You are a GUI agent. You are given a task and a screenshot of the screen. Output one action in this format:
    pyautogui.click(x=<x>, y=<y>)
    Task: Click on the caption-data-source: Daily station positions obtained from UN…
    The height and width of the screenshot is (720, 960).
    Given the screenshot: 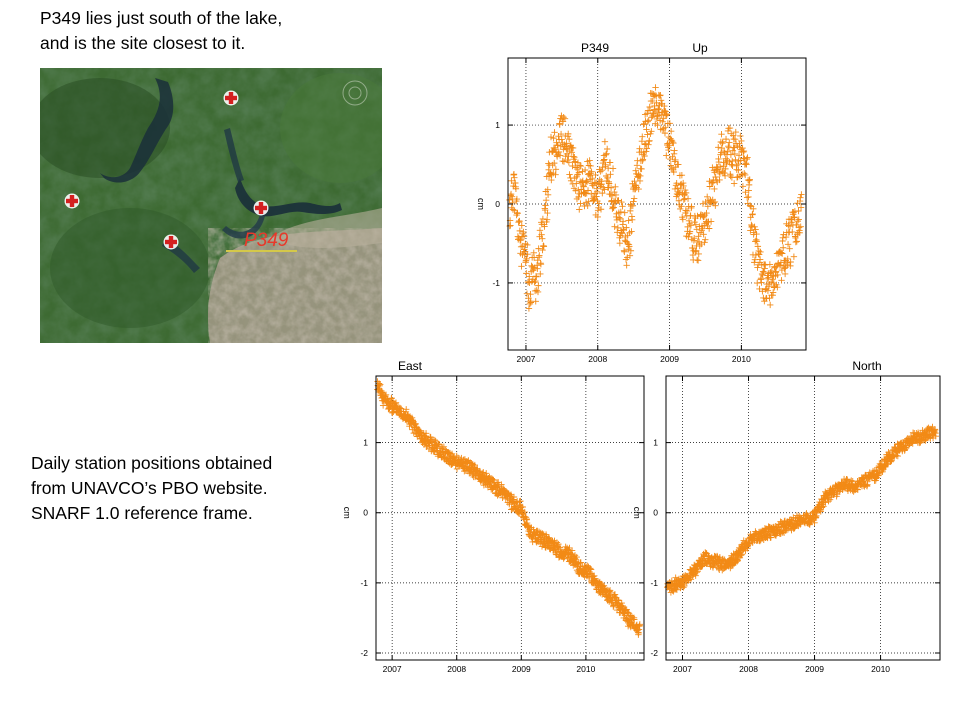 What is the action you would take?
    pyautogui.click(x=151, y=488)
    